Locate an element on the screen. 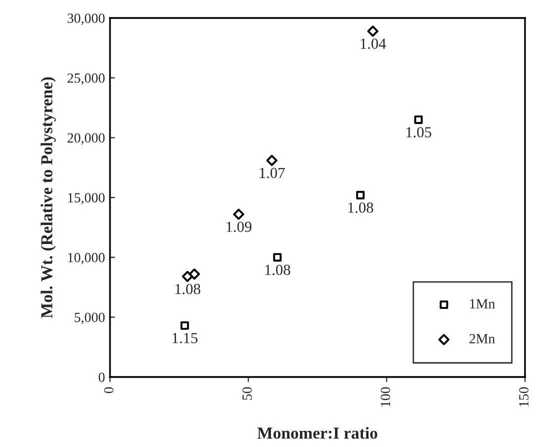 This screenshot has width=537, height=447. annotation: 1.05 is located at coordinates (419, 132).